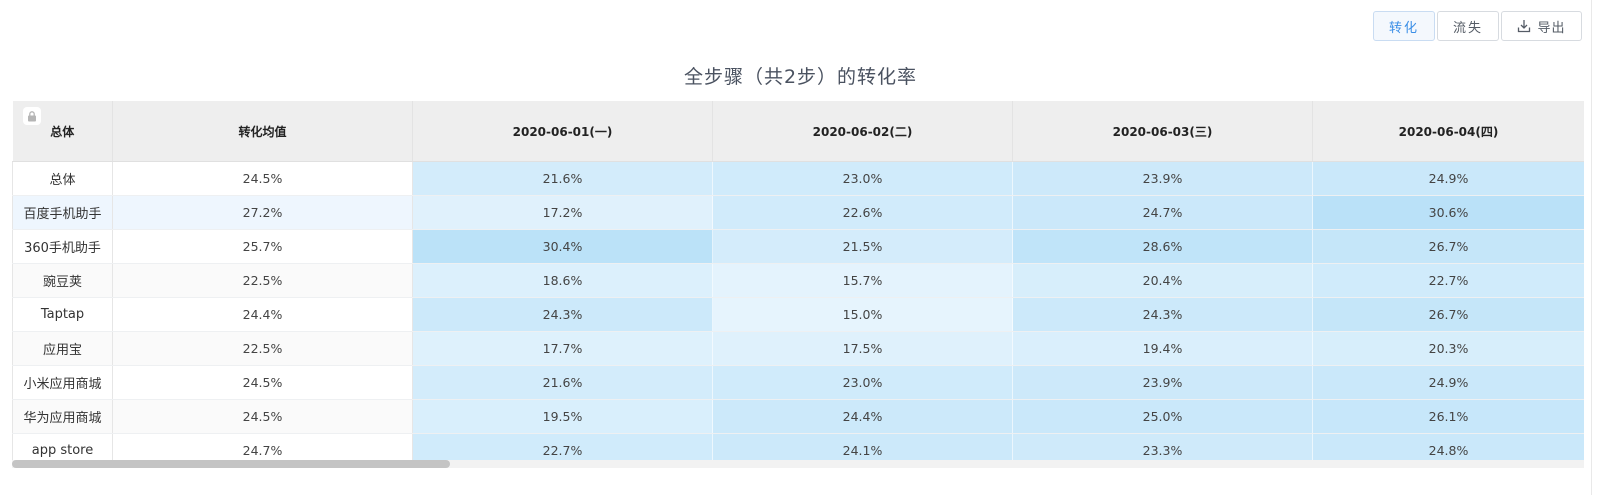 The image size is (1601, 495). Describe the element at coordinates (62, 246) in the screenshot. I see `row-name: 360手机助手` at that location.